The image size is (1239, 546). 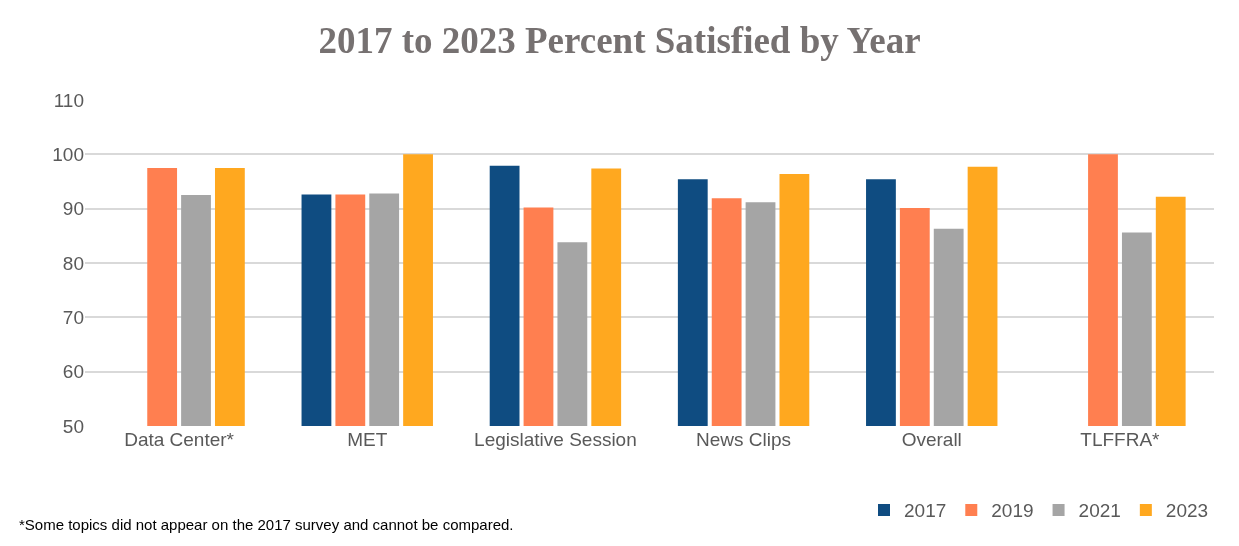 What do you see at coordinates (73, 209) in the screenshot?
I see `y-tick-label: 90` at bounding box center [73, 209].